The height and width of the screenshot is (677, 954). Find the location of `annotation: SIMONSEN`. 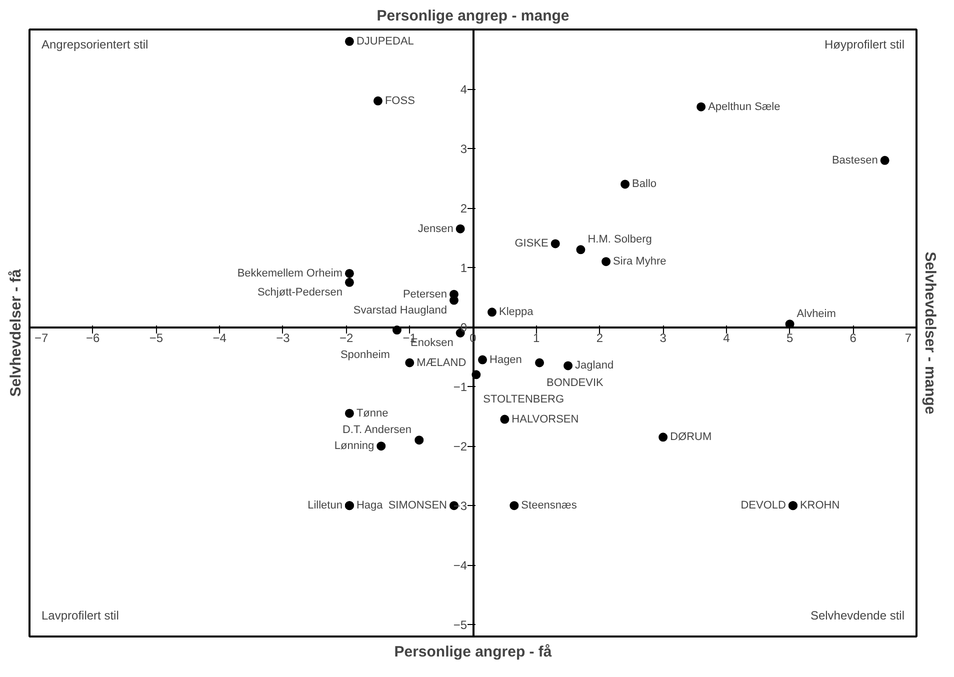

annotation: SIMONSEN is located at coordinates (418, 506).